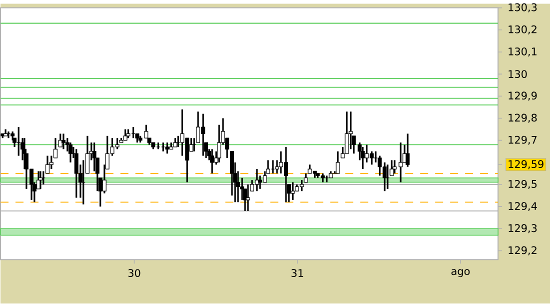 This screenshot has height=304, width=550. I want to click on y-tick-label: 129,7, so click(522, 141).